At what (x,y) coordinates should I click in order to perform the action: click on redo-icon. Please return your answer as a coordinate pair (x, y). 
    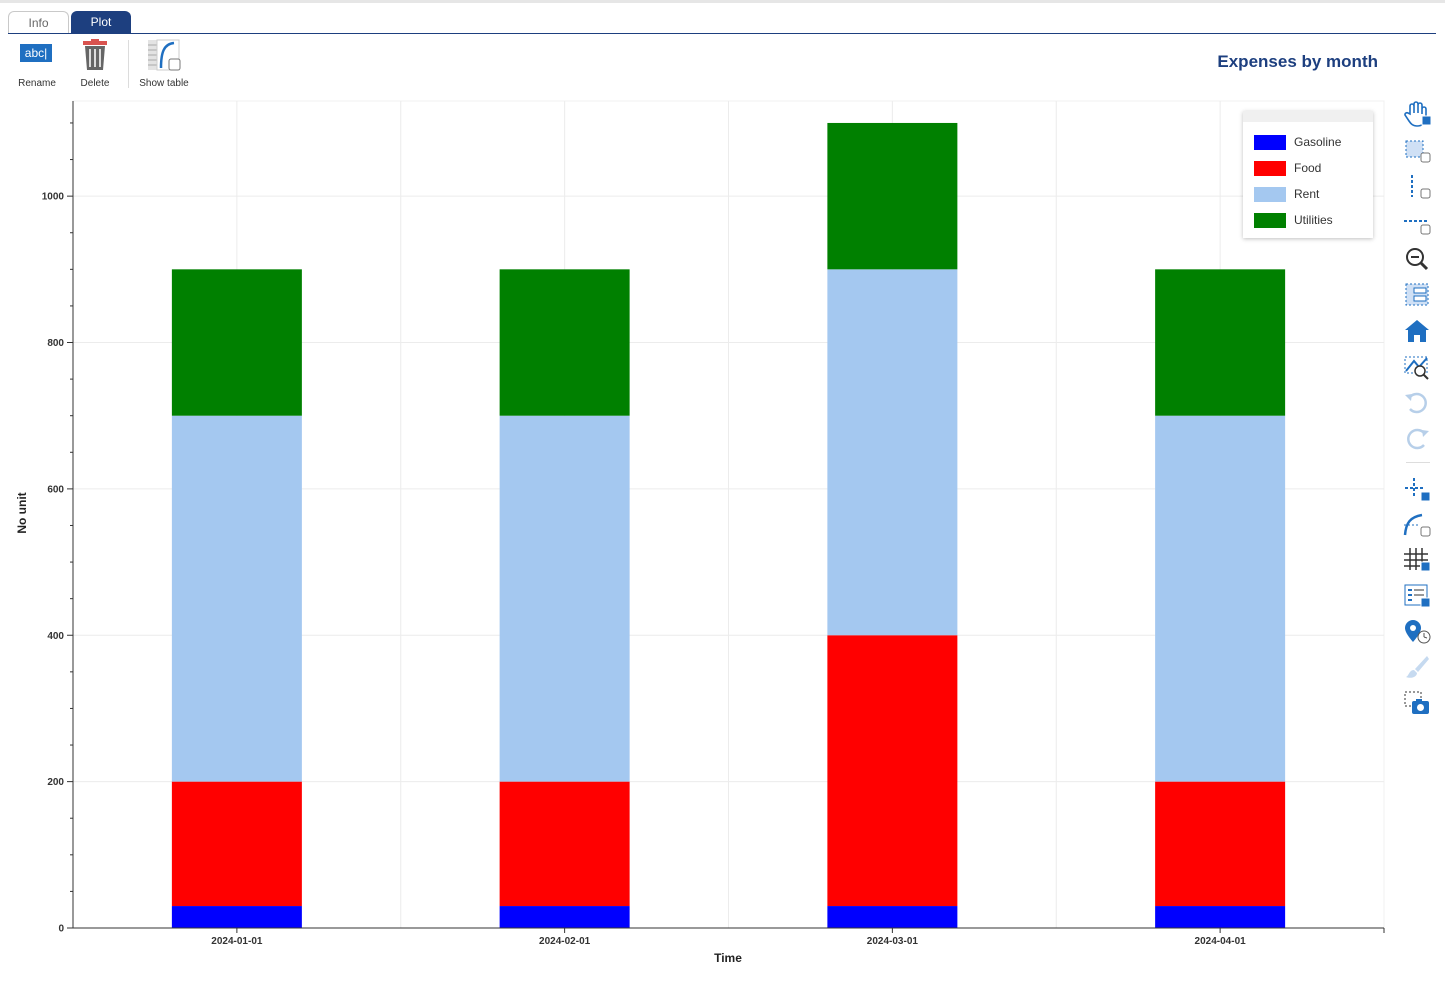
    Looking at the image, I should click on (1418, 439).